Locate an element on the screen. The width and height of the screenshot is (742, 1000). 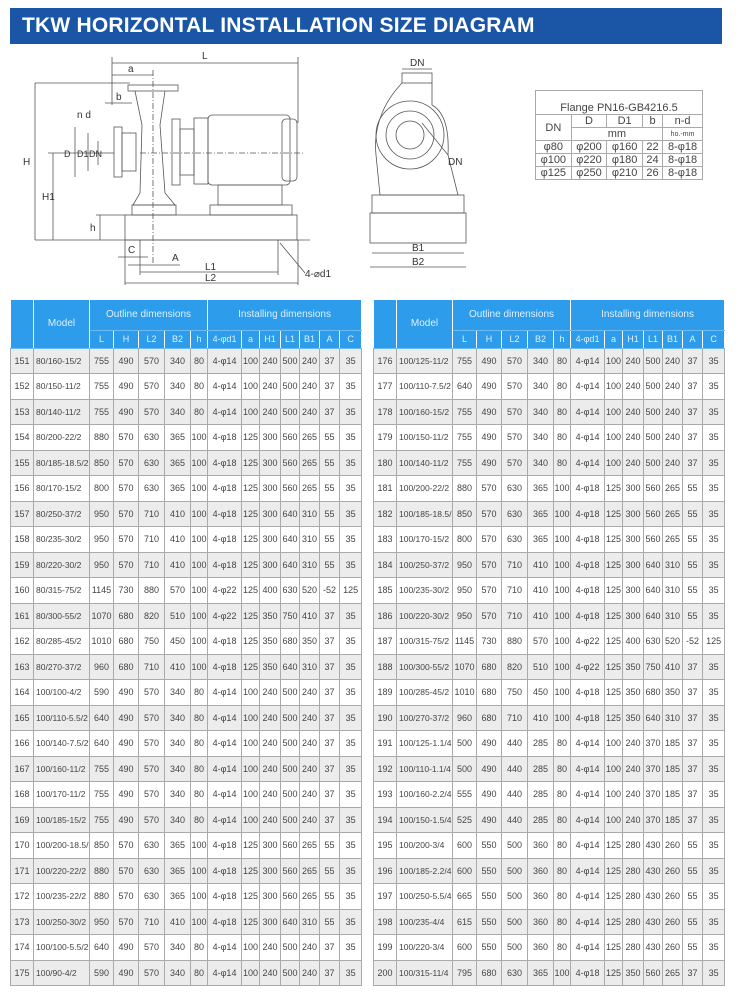
column-header: L is located at coordinates (101, 339).